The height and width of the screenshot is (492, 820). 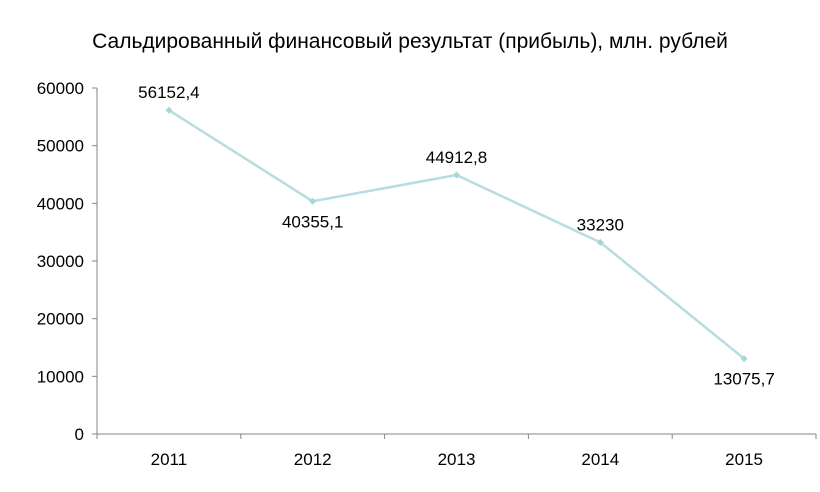 What do you see at coordinates (457, 459) in the screenshot?
I see `x-tick-label: 2013` at bounding box center [457, 459].